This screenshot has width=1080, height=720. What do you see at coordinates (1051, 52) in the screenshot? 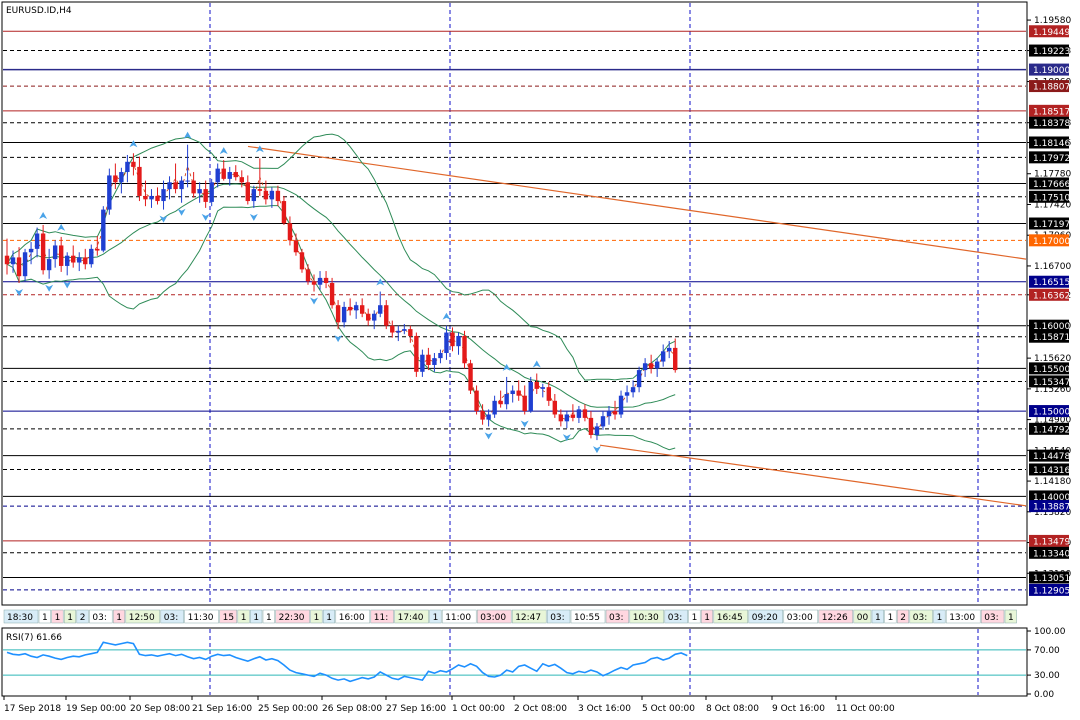
I see `price-label: 1.19223` at bounding box center [1051, 52].